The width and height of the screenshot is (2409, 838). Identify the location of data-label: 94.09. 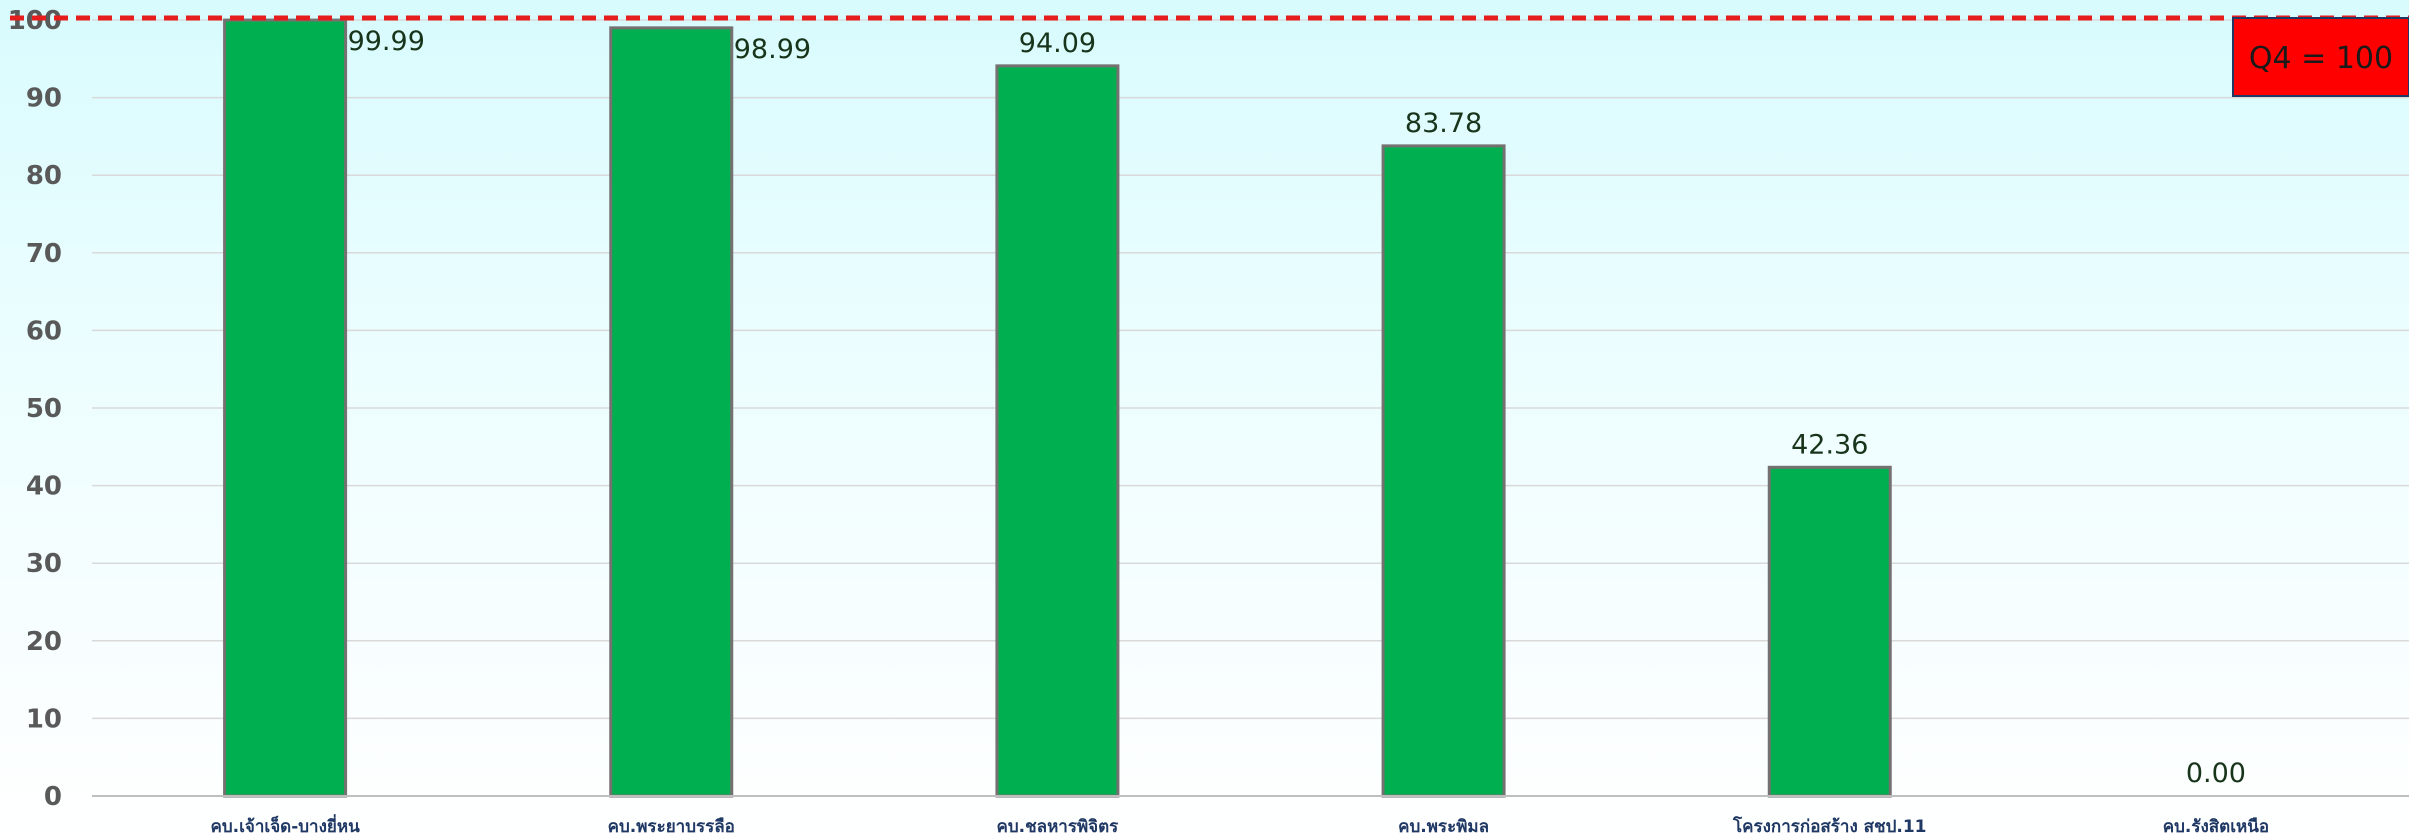
(1057, 43).